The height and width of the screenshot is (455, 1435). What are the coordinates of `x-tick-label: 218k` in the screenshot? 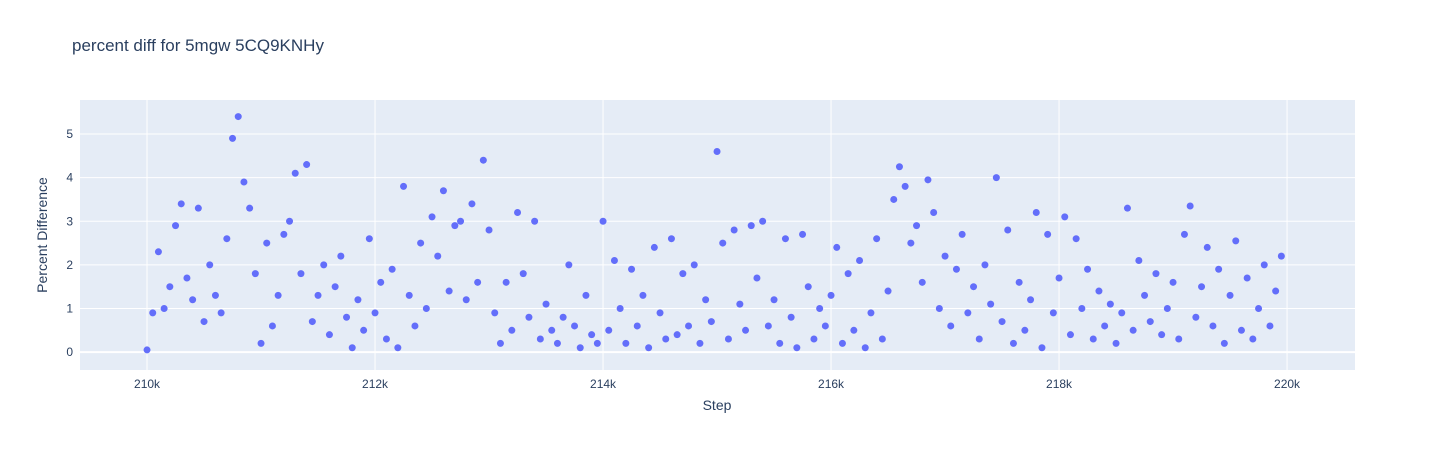 It's located at (1059, 384).